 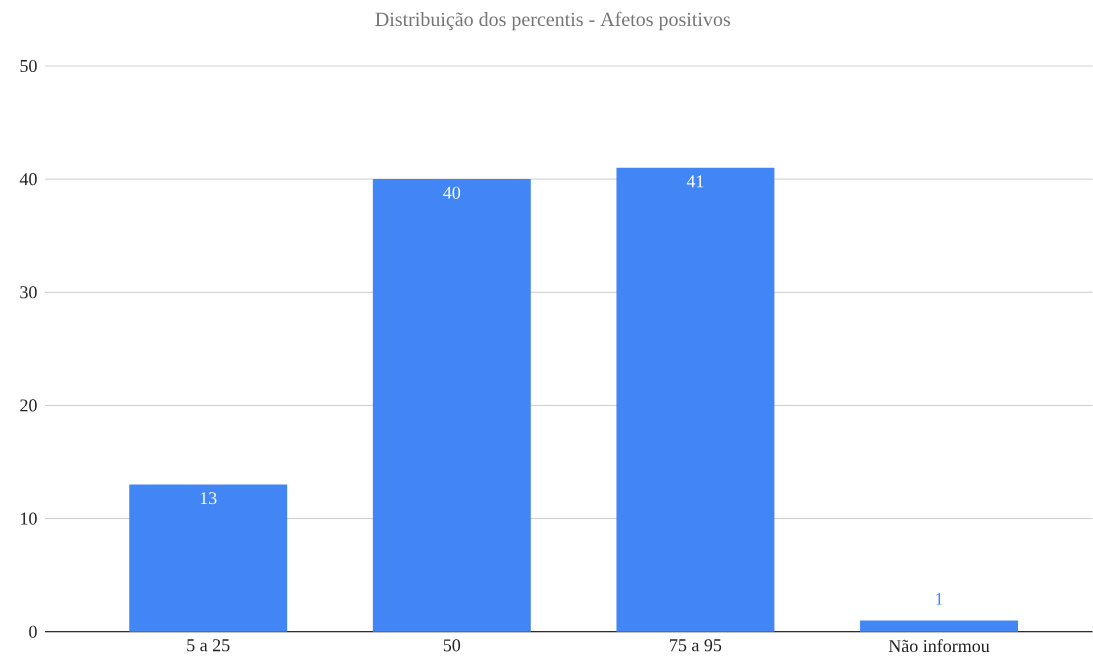 I want to click on x-tick-label: 5 a 25, so click(x=208, y=645).